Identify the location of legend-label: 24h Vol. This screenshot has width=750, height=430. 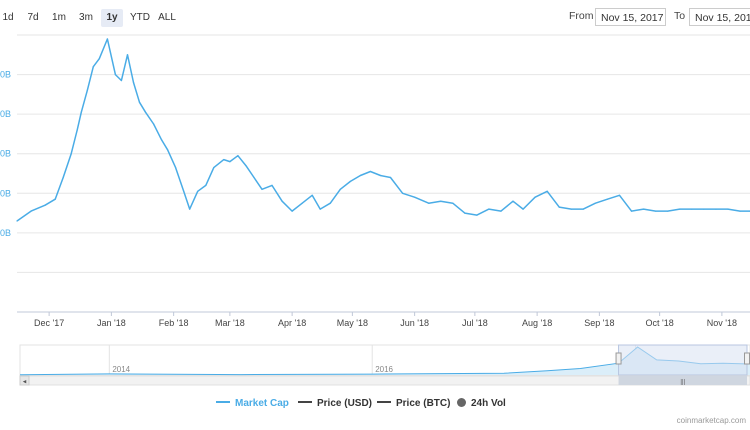
(488, 403).